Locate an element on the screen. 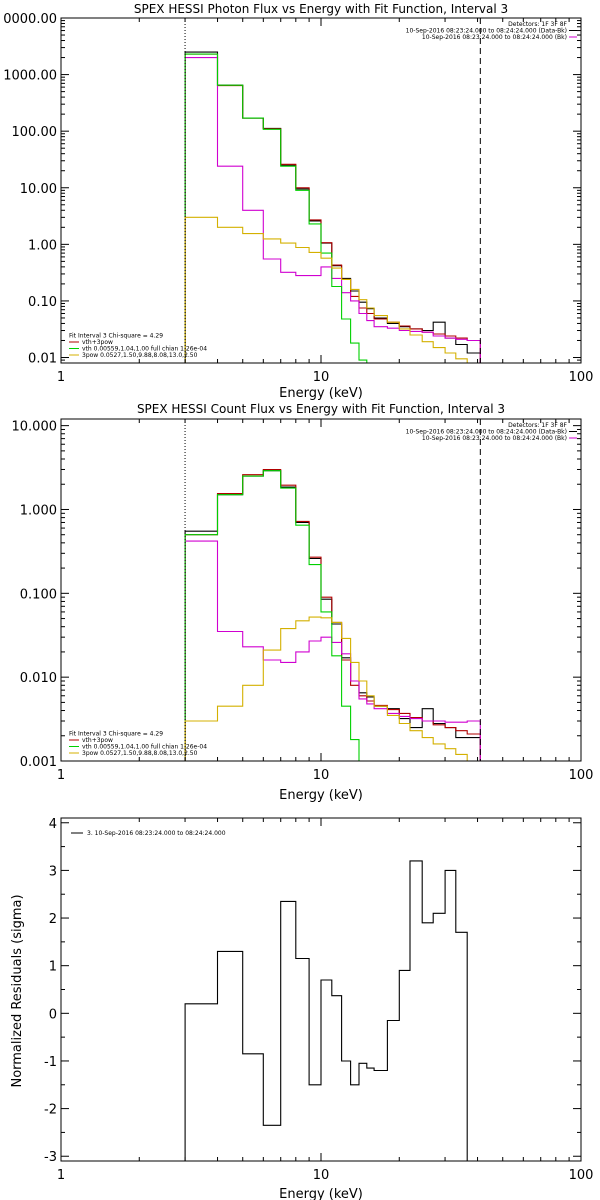 This screenshot has height=1200, width=600. y-tick-label: -2 is located at coordinates (50, 1110).